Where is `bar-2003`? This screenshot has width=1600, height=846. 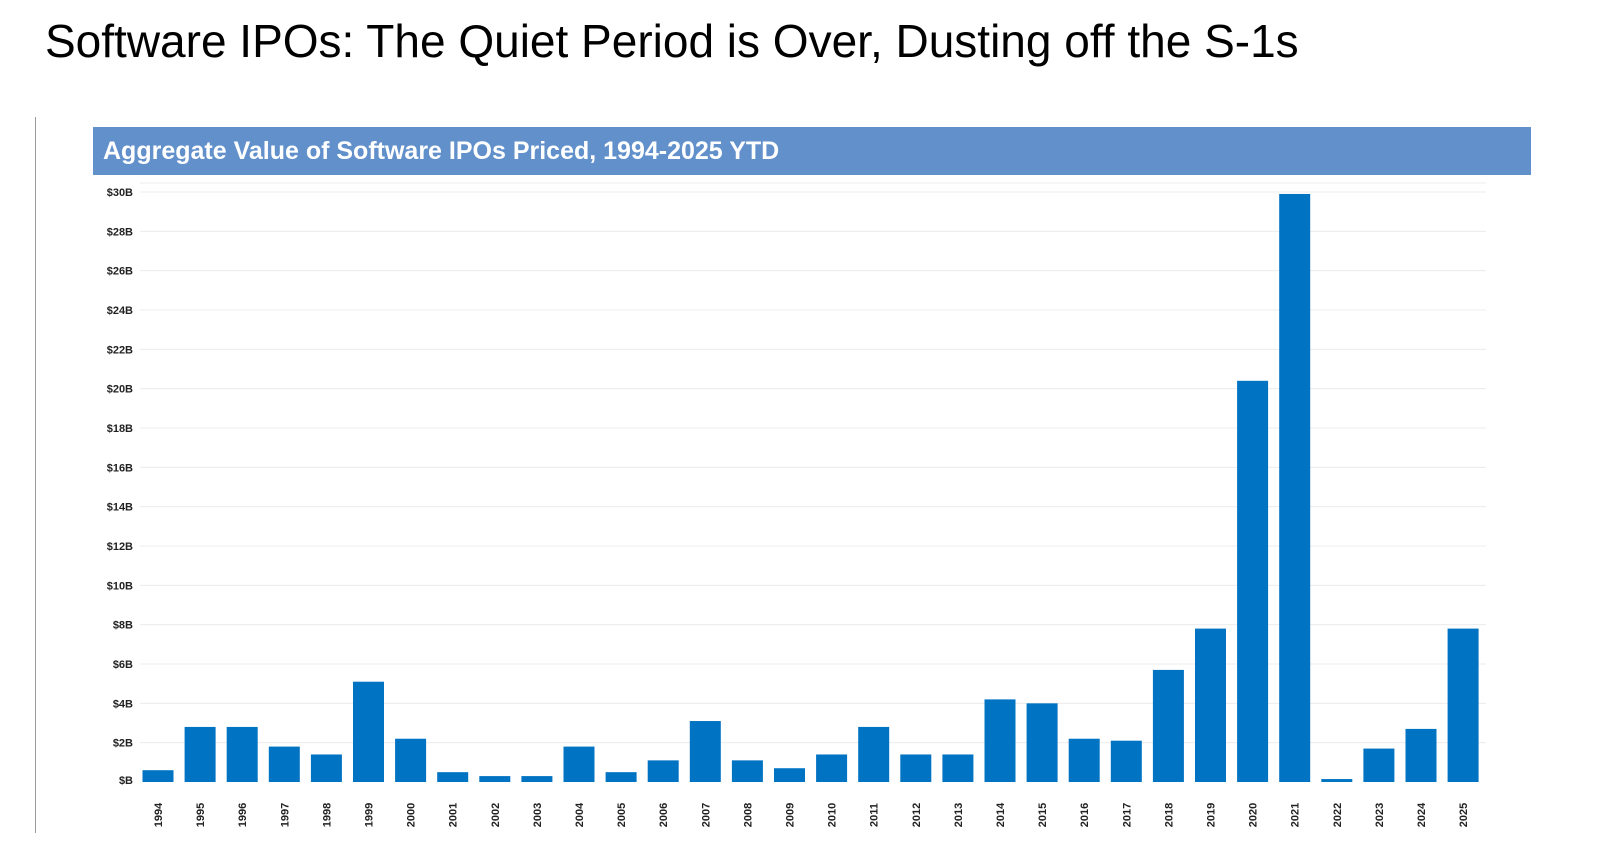
bar-2003 is located at coordinates (537, 779).